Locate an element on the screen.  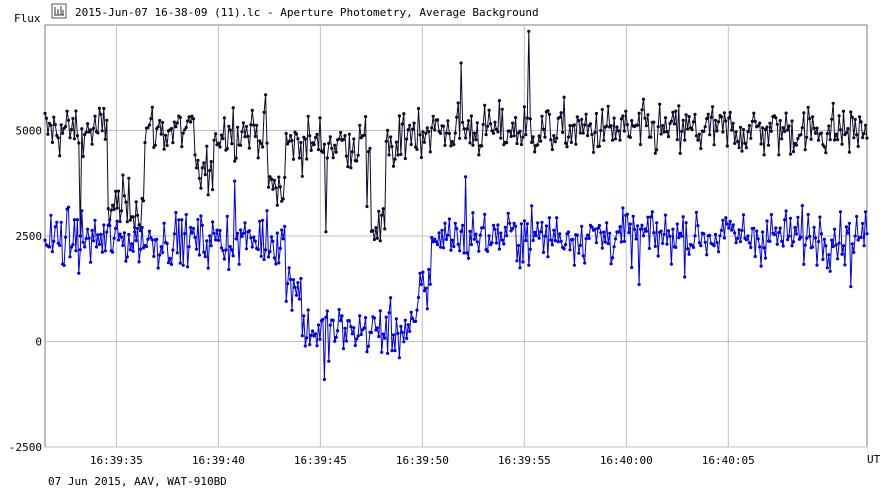
x-tick-label: 16:39:35 is located at coordinates (116, 460).